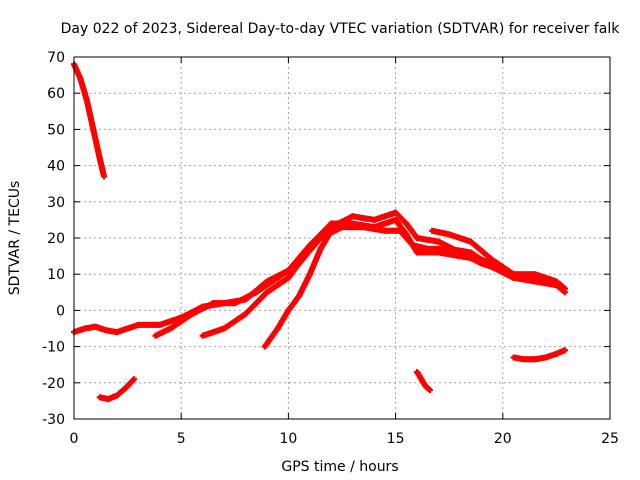  What do you see at coordinates (56, 275) in the screenshot?
I see `y-tick-label: 10` at bounding box center [56, 275].